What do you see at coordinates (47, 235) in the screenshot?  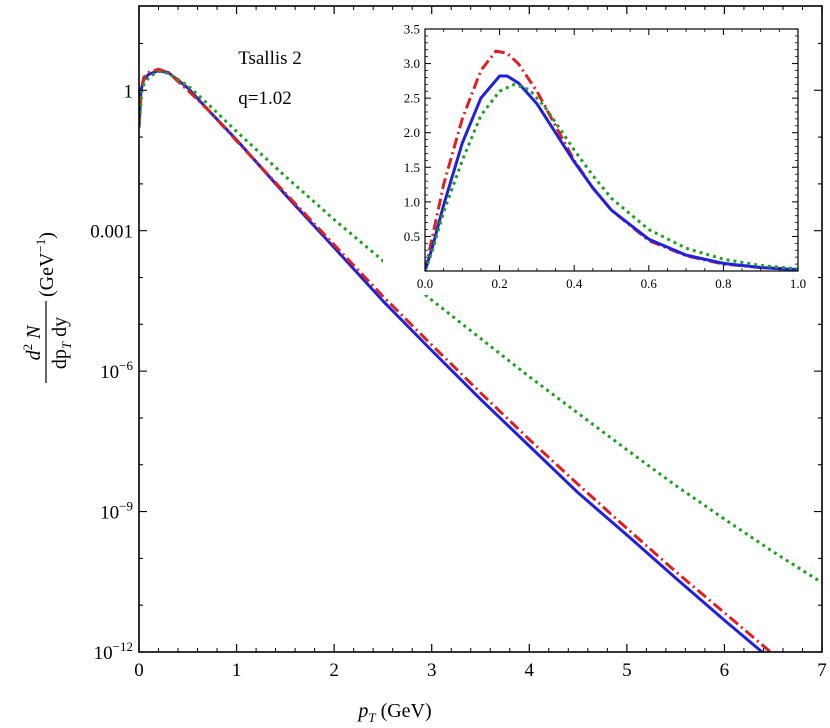 I see `y-label-unit-post: )` at bounding box center [47, 235].